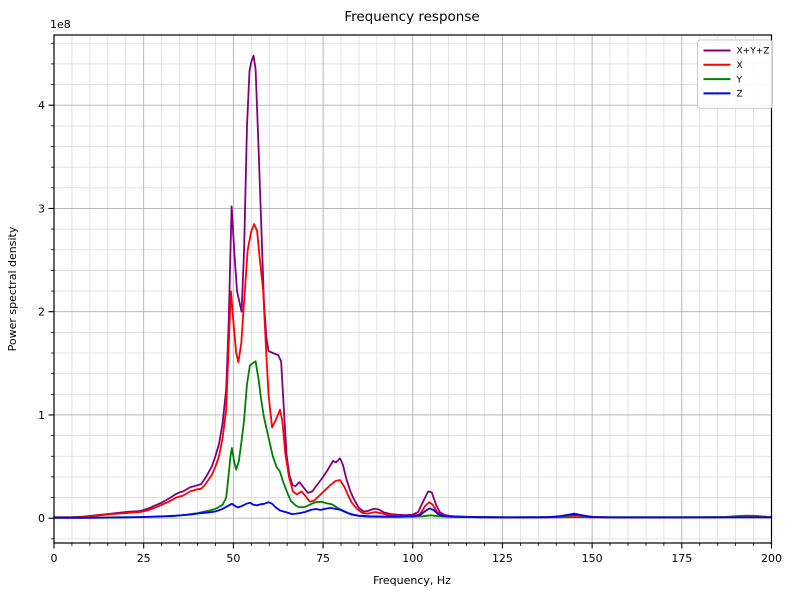  What do you see at coordinates (60, 24) in the screenshot?
I see `y-axis-offset-label: 1e8` at bounding box center [60, 24].